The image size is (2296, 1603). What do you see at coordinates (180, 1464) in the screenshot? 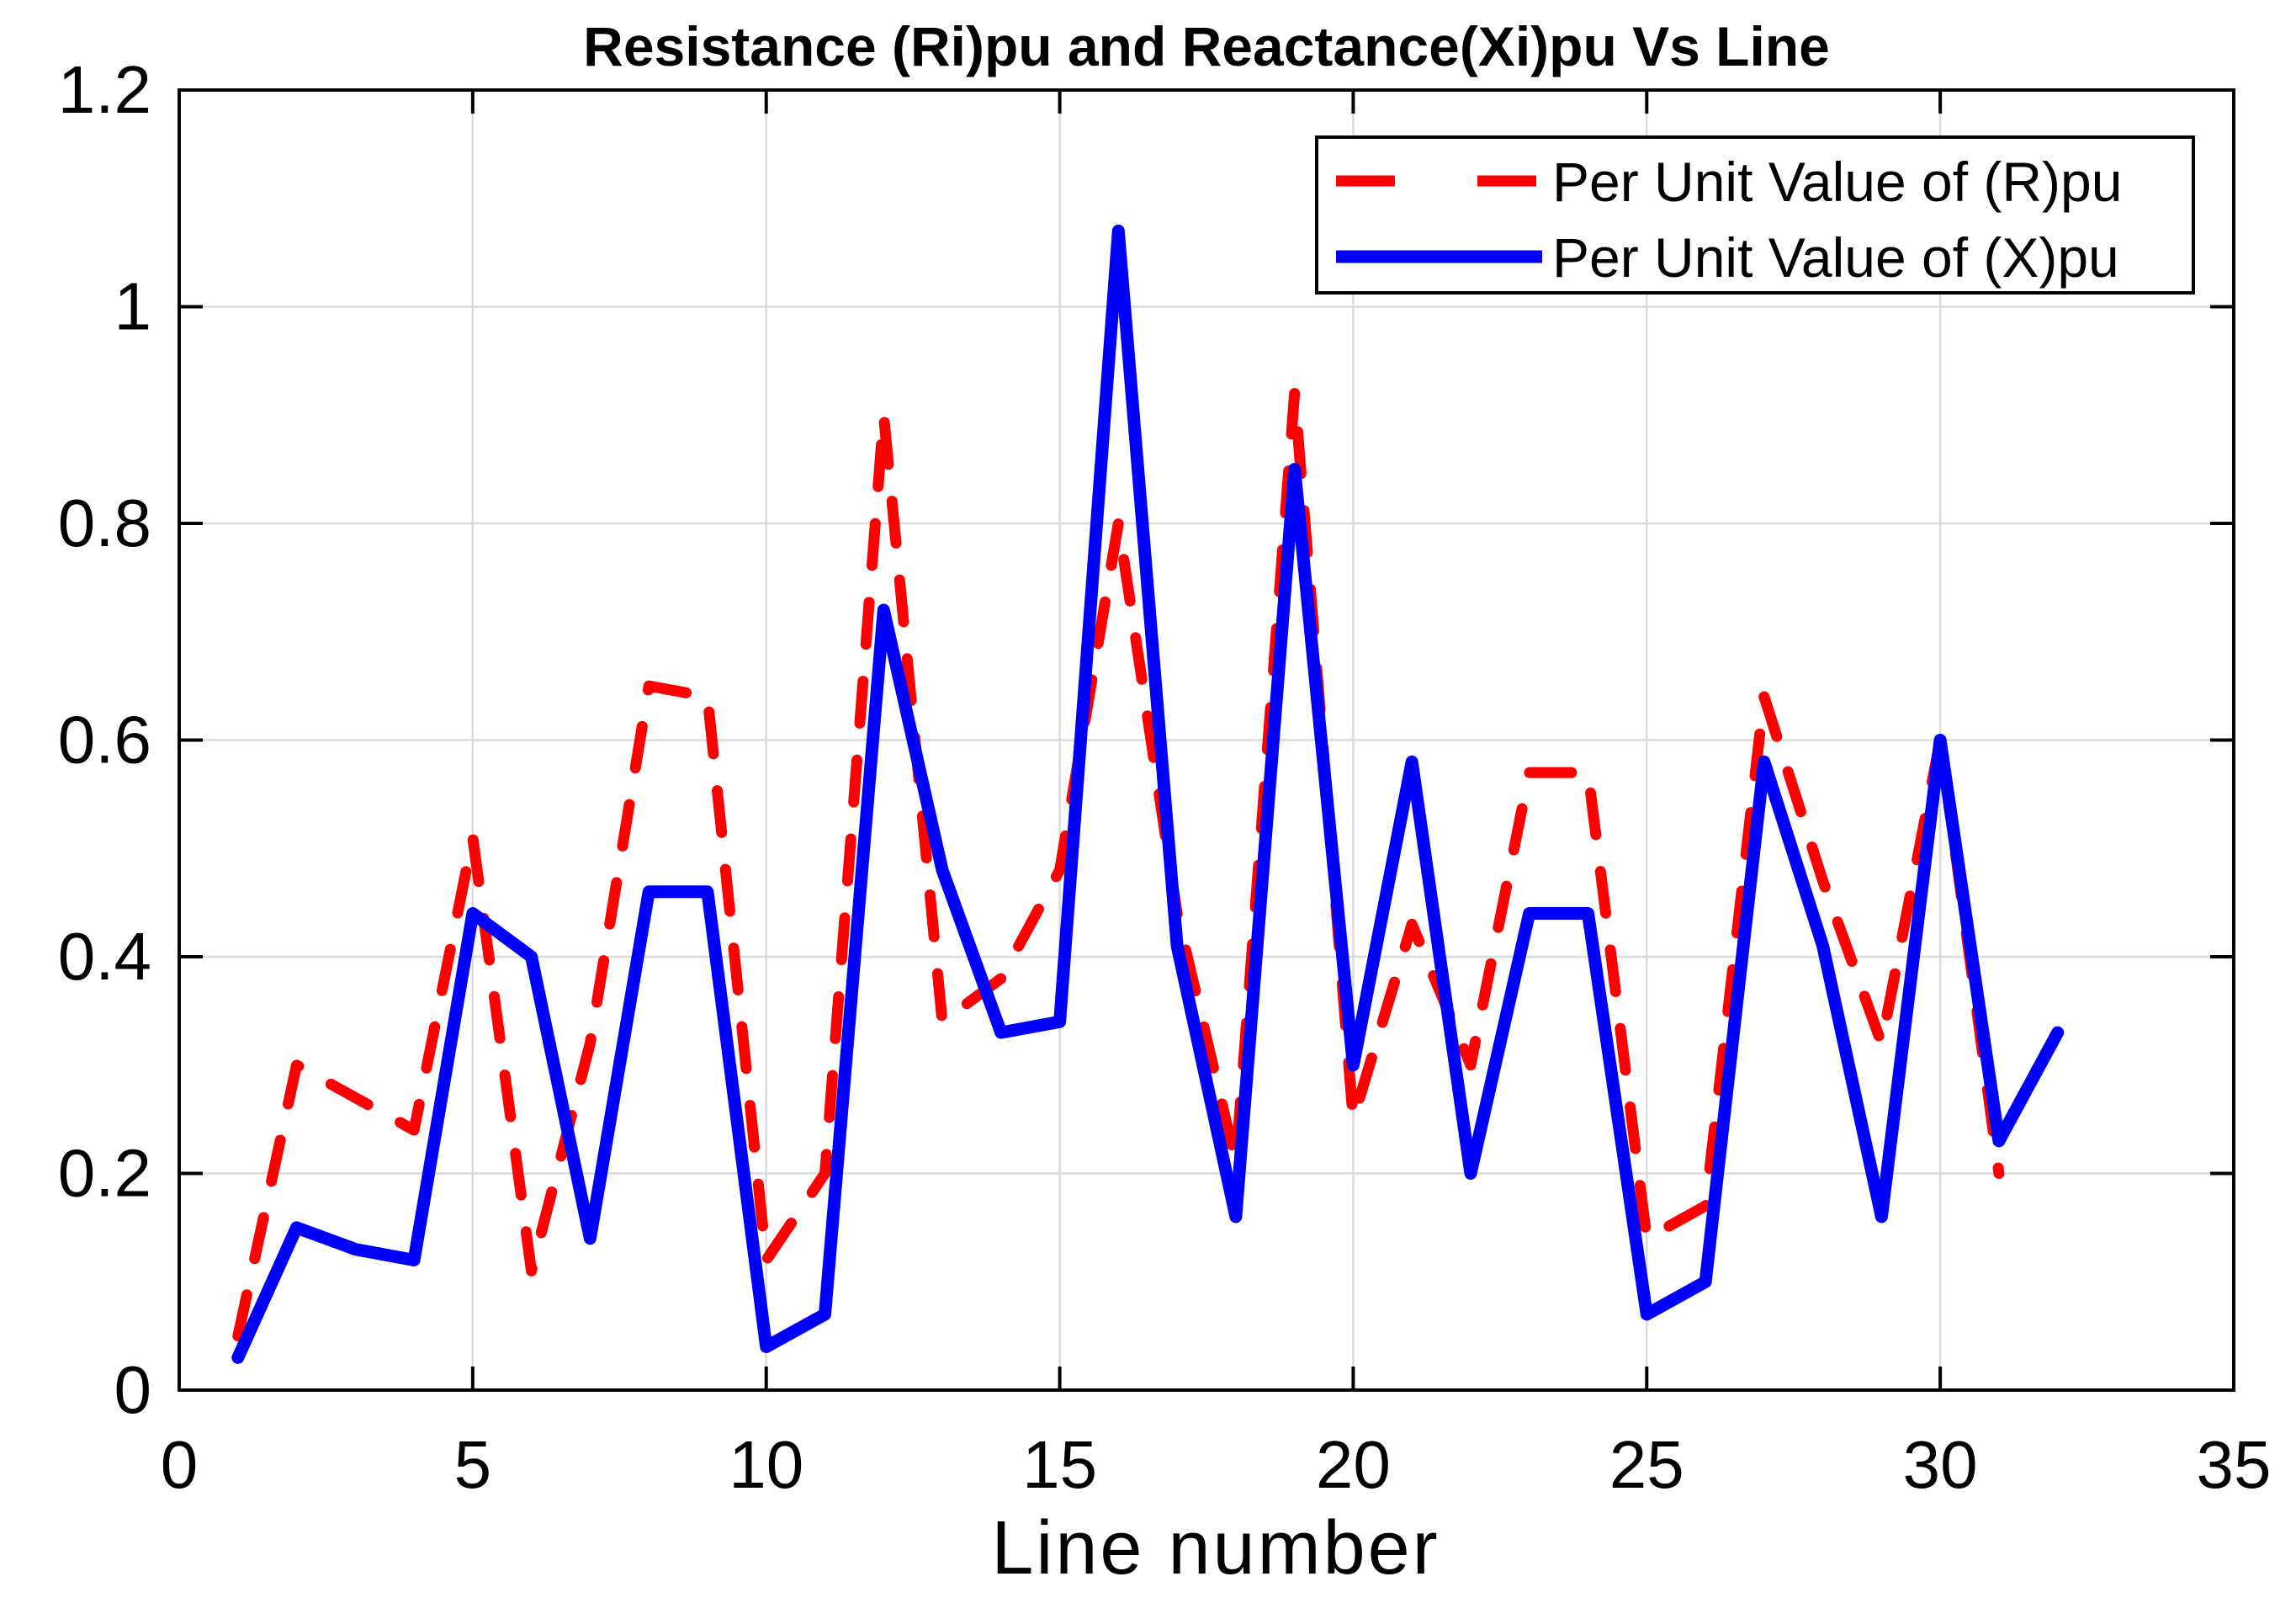
I see `x-tick-label: 0` at bounding box center [180, 1464].